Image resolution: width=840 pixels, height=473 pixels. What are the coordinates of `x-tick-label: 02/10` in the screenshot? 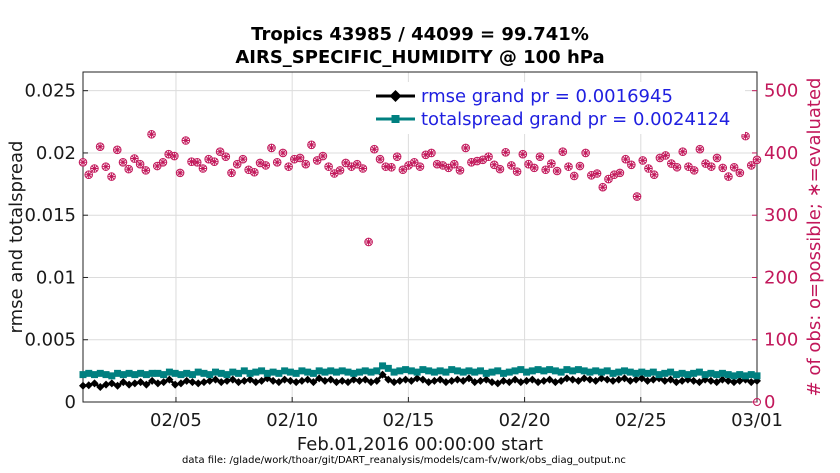 It's located at (292, 420).